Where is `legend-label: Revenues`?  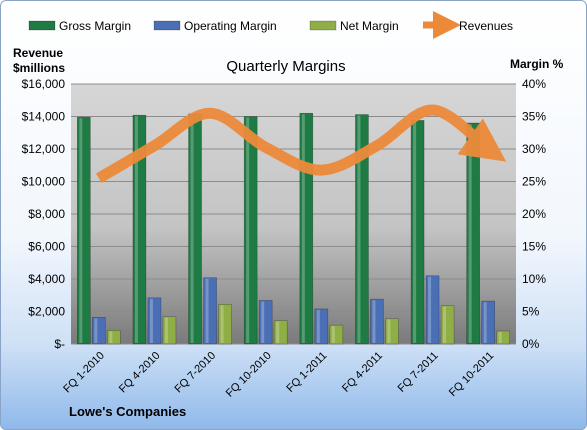 legend-label: Revenues is located at coordinates (486, 26).